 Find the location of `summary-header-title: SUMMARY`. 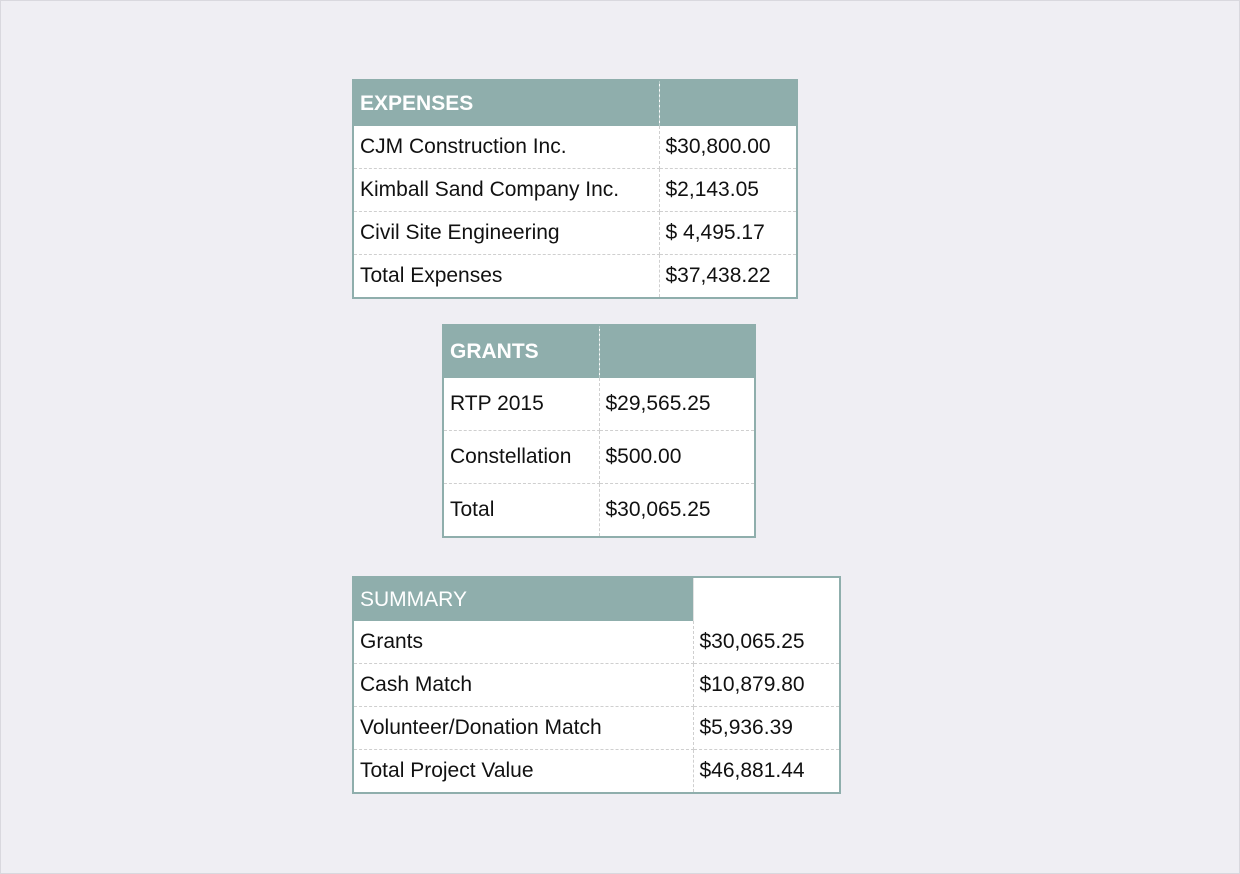

summary-header-title: SUMMARY is located at coordinates (523, 599).